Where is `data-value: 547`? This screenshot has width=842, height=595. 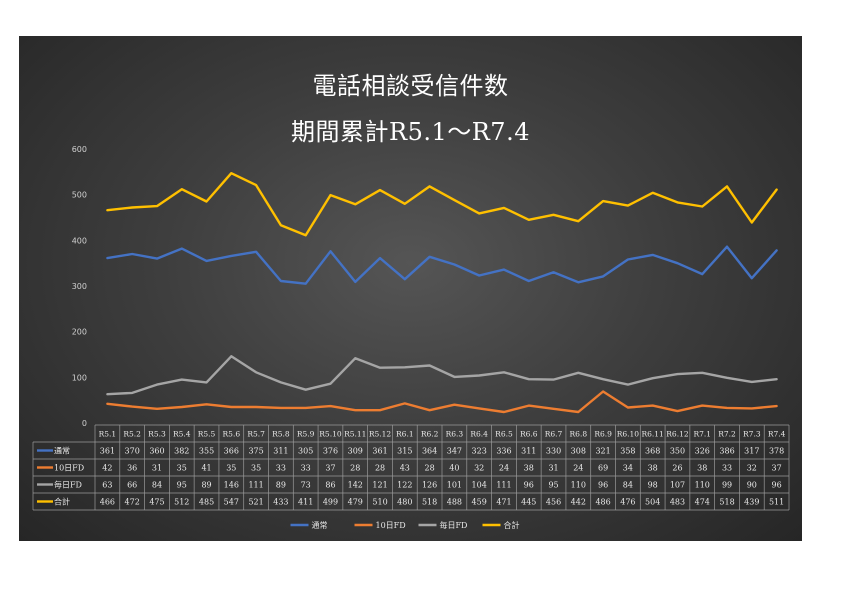 data-value: 547 is located at coordinates (231, 502).